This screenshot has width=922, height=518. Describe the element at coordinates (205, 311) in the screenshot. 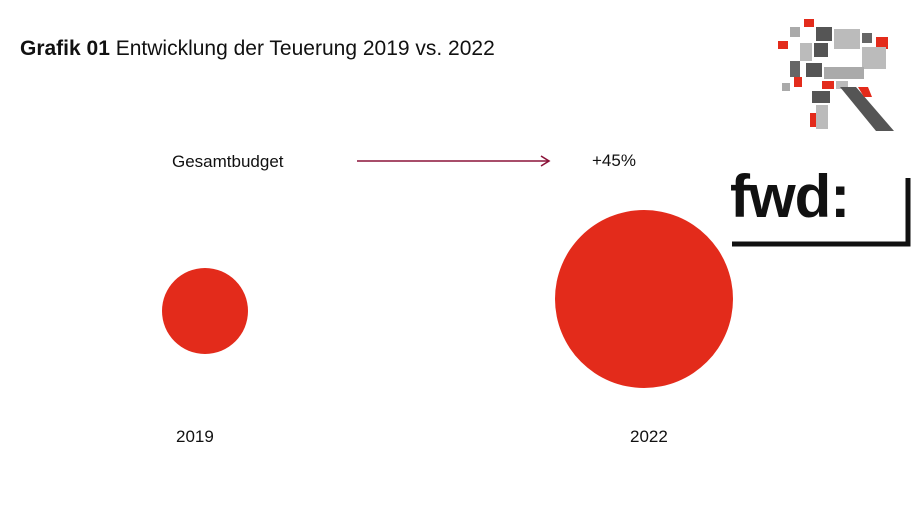

I see `bubble-2019` at that location.